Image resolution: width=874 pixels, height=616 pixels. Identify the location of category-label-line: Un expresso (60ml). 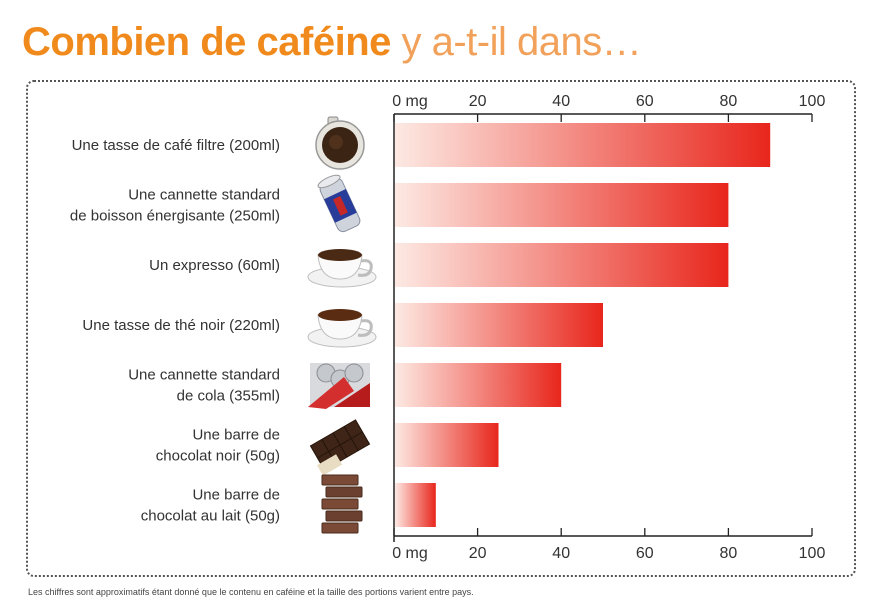
(214, 265).